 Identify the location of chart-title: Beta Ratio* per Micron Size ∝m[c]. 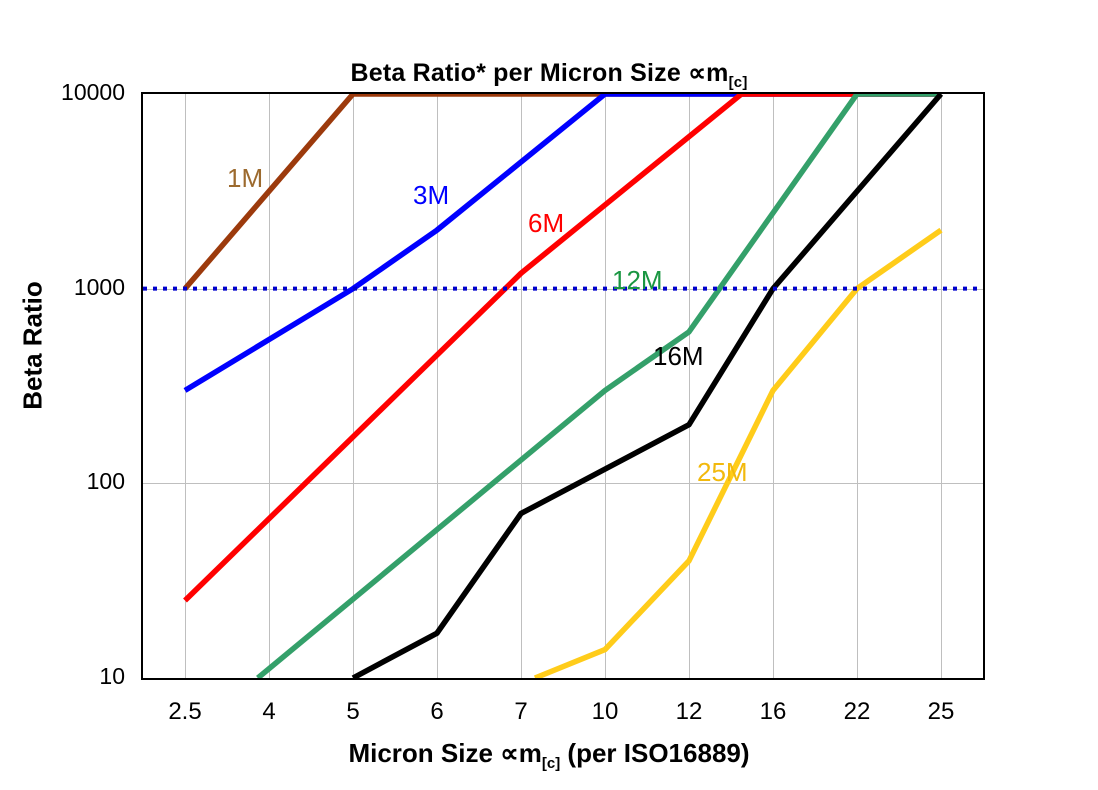
(549, 74).